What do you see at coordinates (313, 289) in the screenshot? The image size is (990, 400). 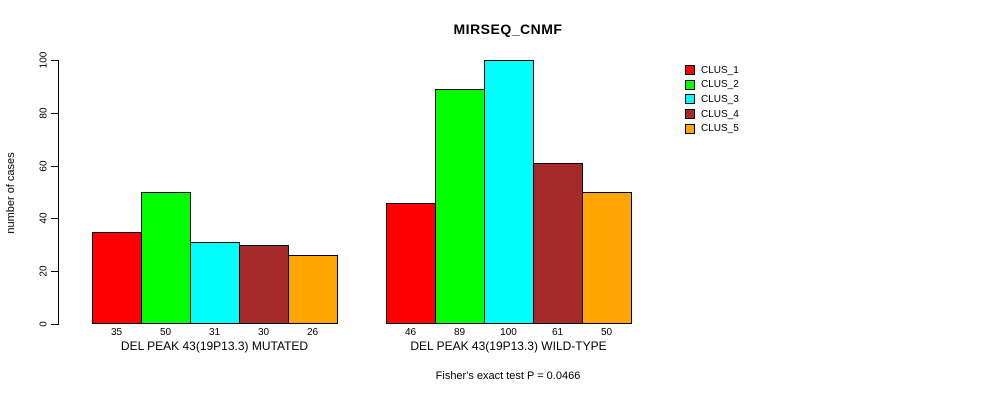 I see `bar-clus_5-group1` at bounding box center [313, 289].